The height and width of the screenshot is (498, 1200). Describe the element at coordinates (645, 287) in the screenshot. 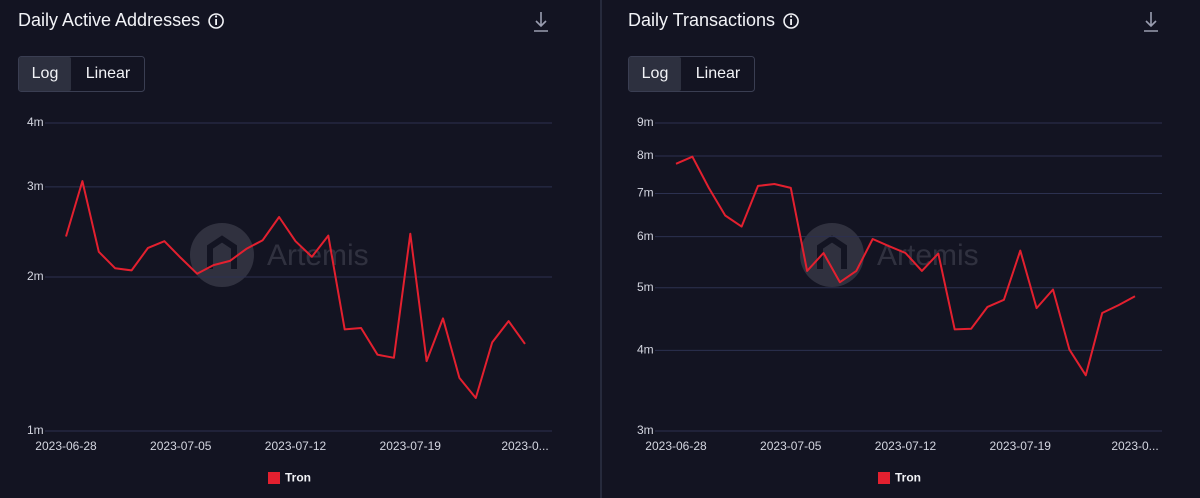

I see `y-tick-label: 5m` at that location.